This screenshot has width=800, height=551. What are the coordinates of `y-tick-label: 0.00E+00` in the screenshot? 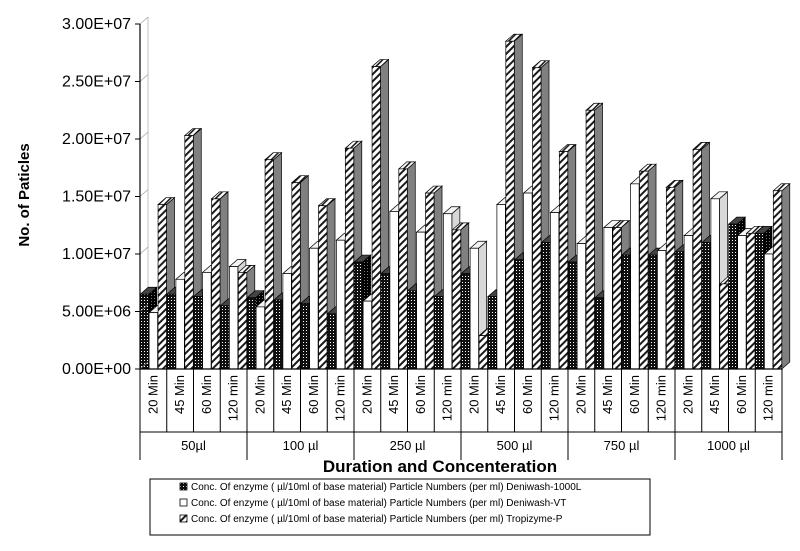 It's located at (96, 369).